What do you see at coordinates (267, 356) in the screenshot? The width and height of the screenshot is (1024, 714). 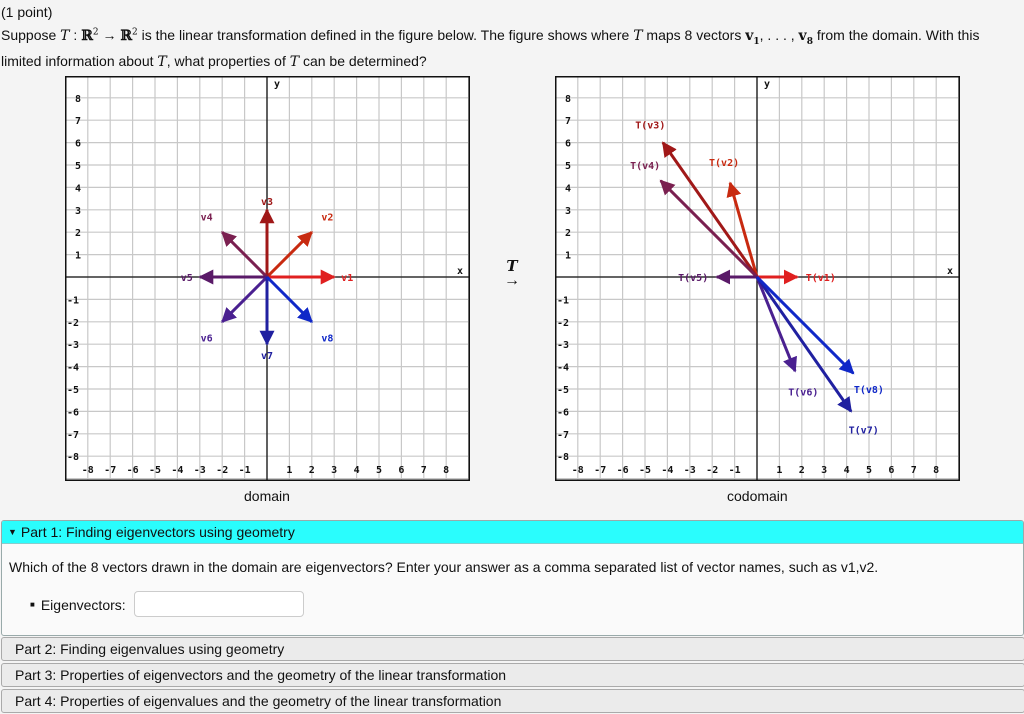 I see `svg-text: v7` at bounding box center [267, 356].